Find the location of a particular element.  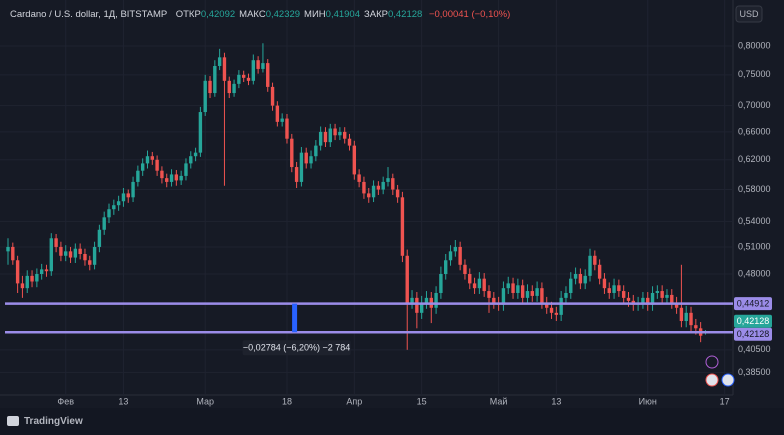

y-tick-label: 0,75000 is located at coordinates (754, 74).